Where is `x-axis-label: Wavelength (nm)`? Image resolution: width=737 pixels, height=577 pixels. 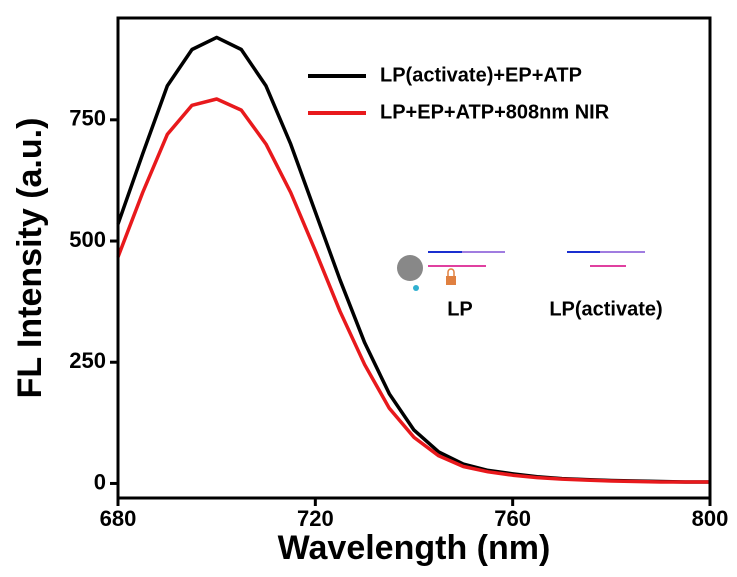
x-axis-label: Wavelength (nm) is located at coordinates (414, 548).